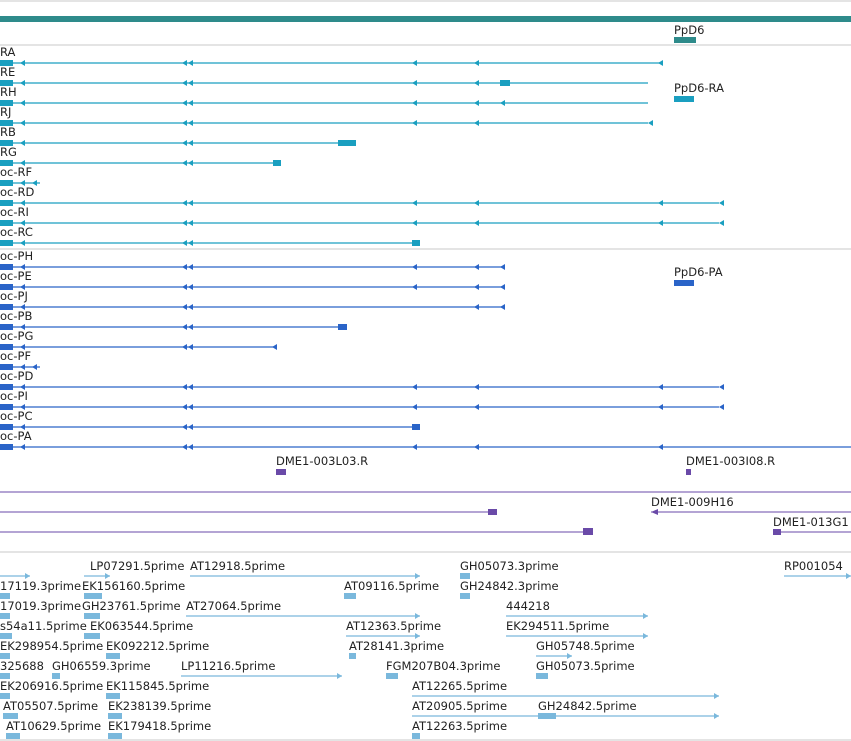 The image size is (851, 741). I want to click on protein-row: oc-PA, so click(425, 439).